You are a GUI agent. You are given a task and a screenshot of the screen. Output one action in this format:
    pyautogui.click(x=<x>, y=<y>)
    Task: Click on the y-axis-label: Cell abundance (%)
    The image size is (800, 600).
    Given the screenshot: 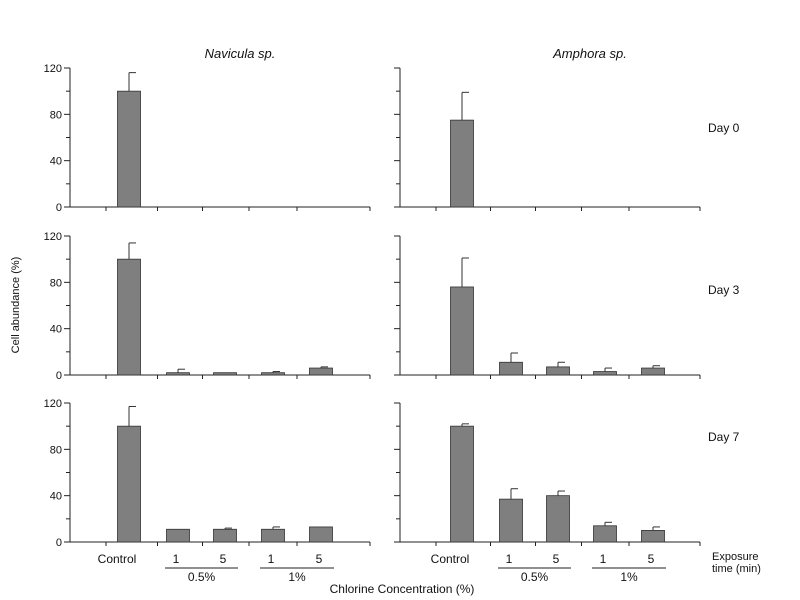 What is the action you would take?
    pyautogui.click(x=16, y=305)
    